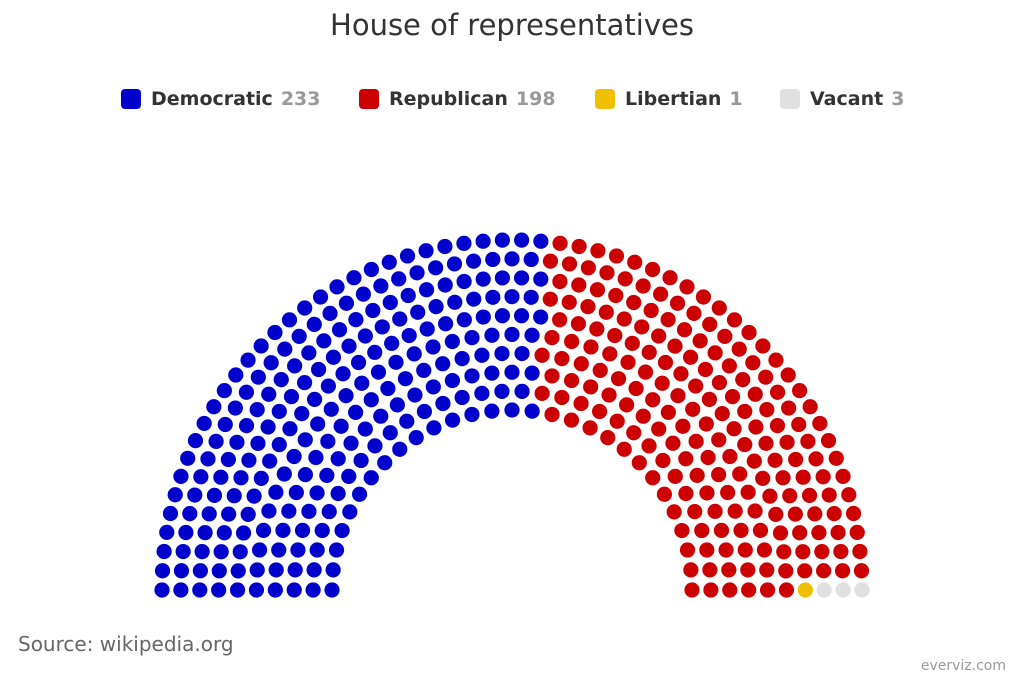  Describe the element at coordinates (221, 99) in the screenshot. I see `legend-item-democratic: Democratic 233` at that location.